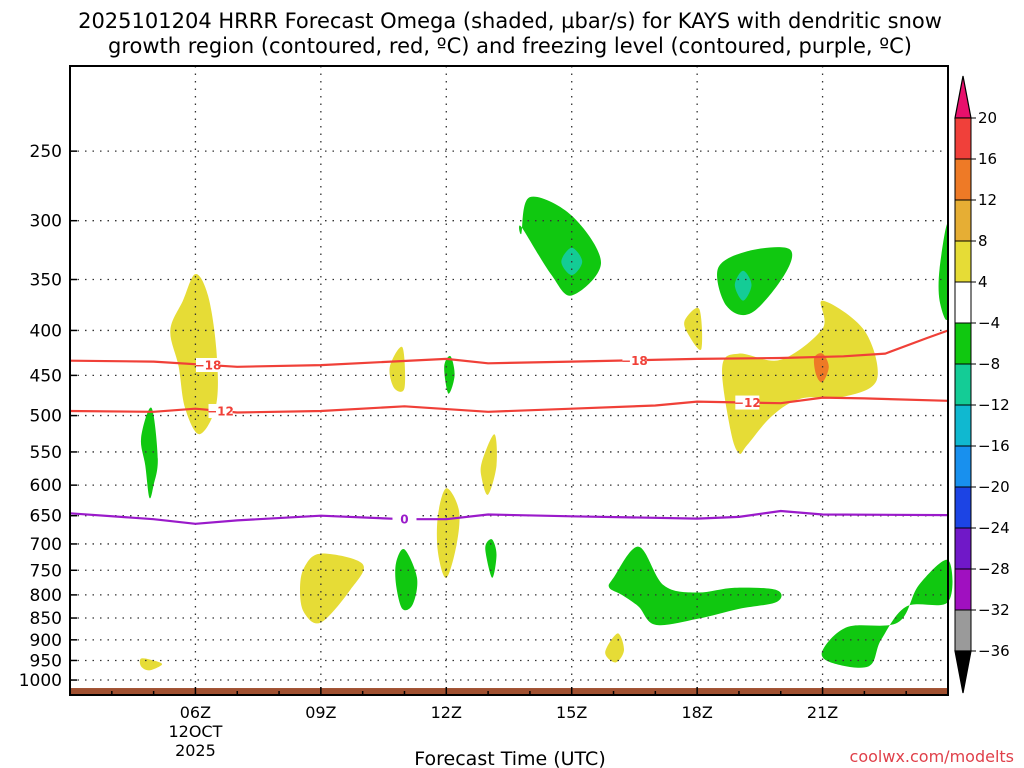 This screenshot has height=768, width=1024. I want to click on x-tick-label-21Z: 21Z, so click(822, 712).